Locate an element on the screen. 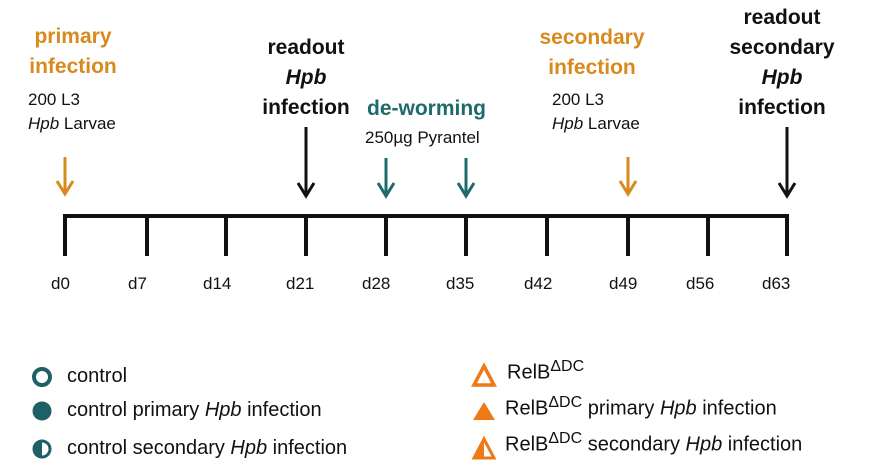 Image resolution: width=875 pixels, height=475 pixels. open-triangle-icon is located at coordinates (484, 374).